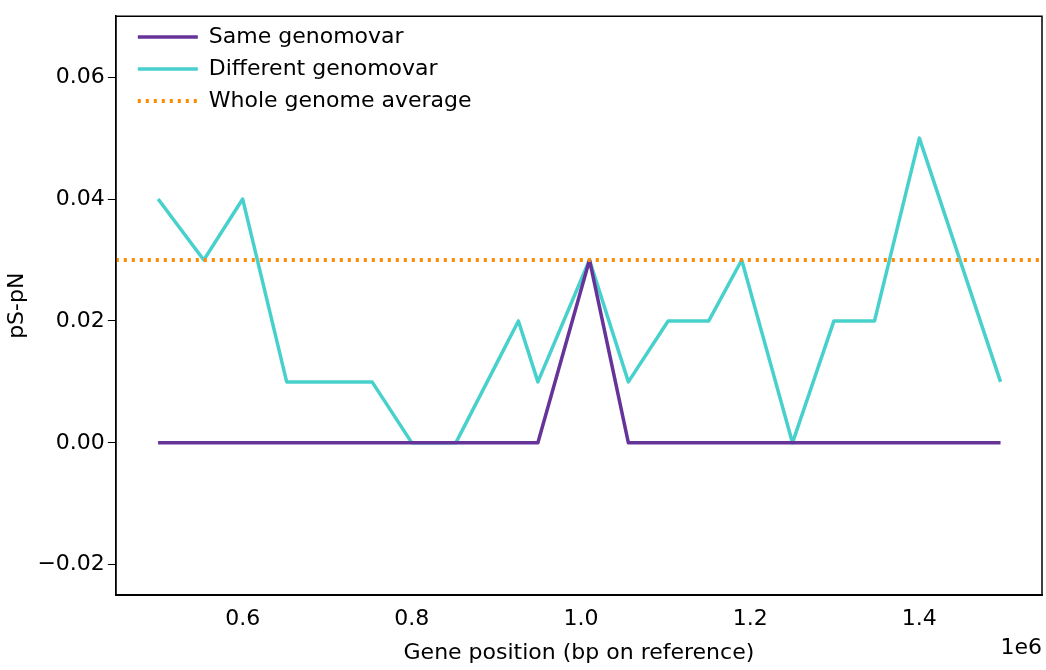  Describe the element at coordinates (919, 618) in the screenshot. I see `x-tick-label: 1.4` at that location.